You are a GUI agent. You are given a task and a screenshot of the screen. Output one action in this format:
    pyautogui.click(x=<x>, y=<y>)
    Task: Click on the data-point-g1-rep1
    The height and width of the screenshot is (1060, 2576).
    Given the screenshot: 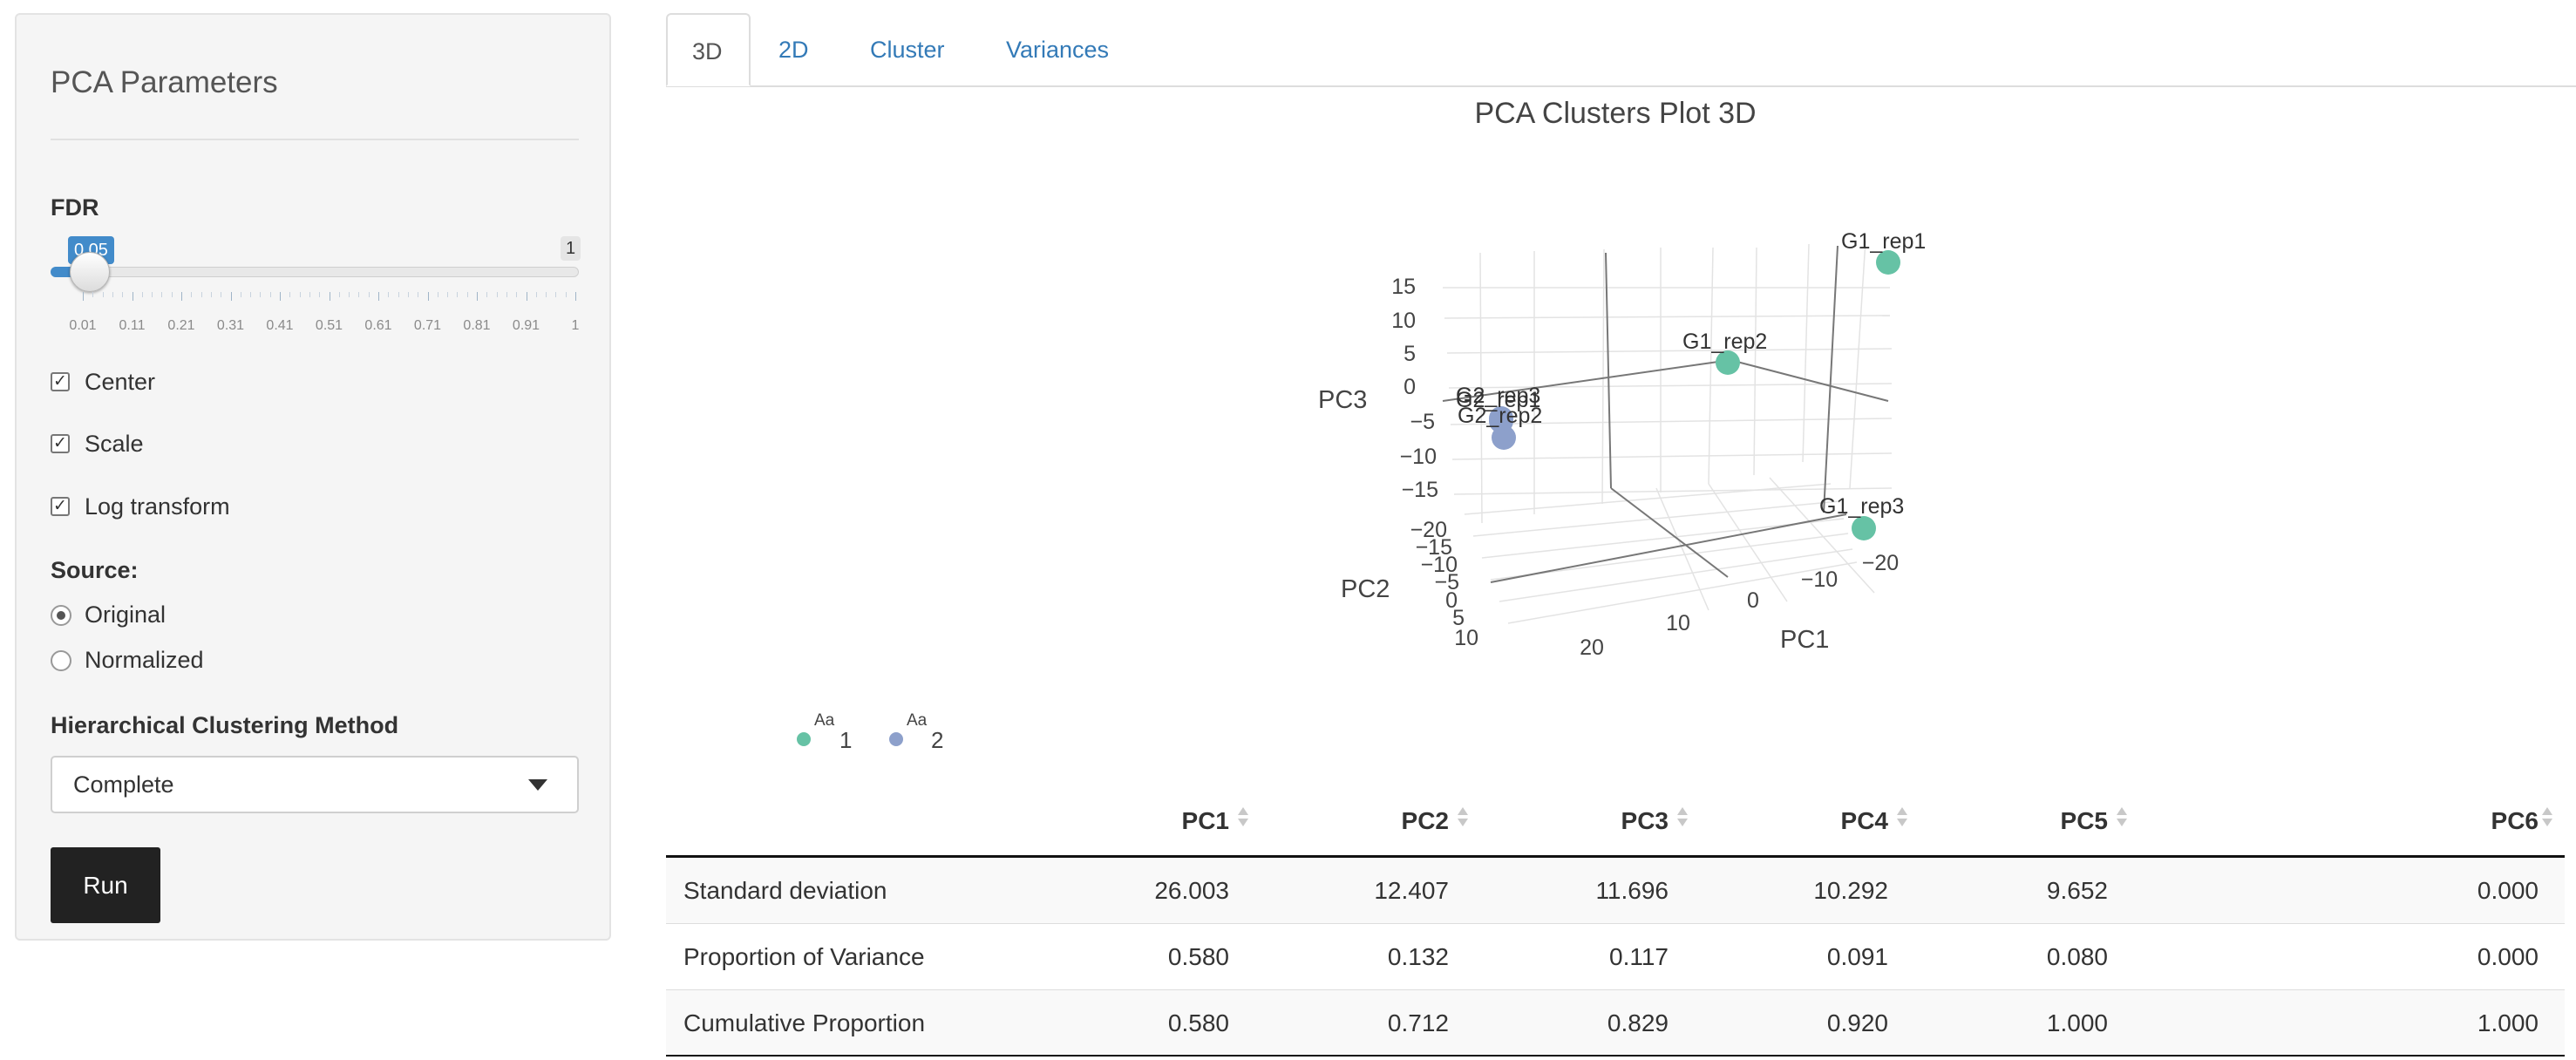 What is the action you would take?
    pyautogui.click(x=1888, y=262)
    